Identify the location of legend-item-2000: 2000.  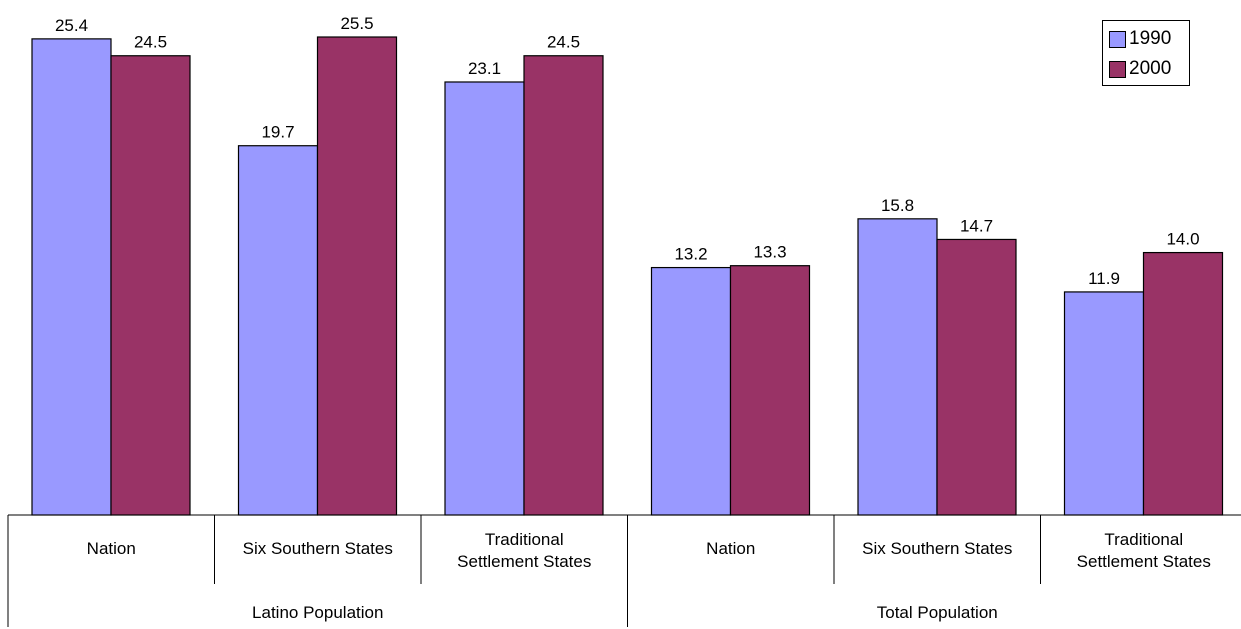
(1140, 68).